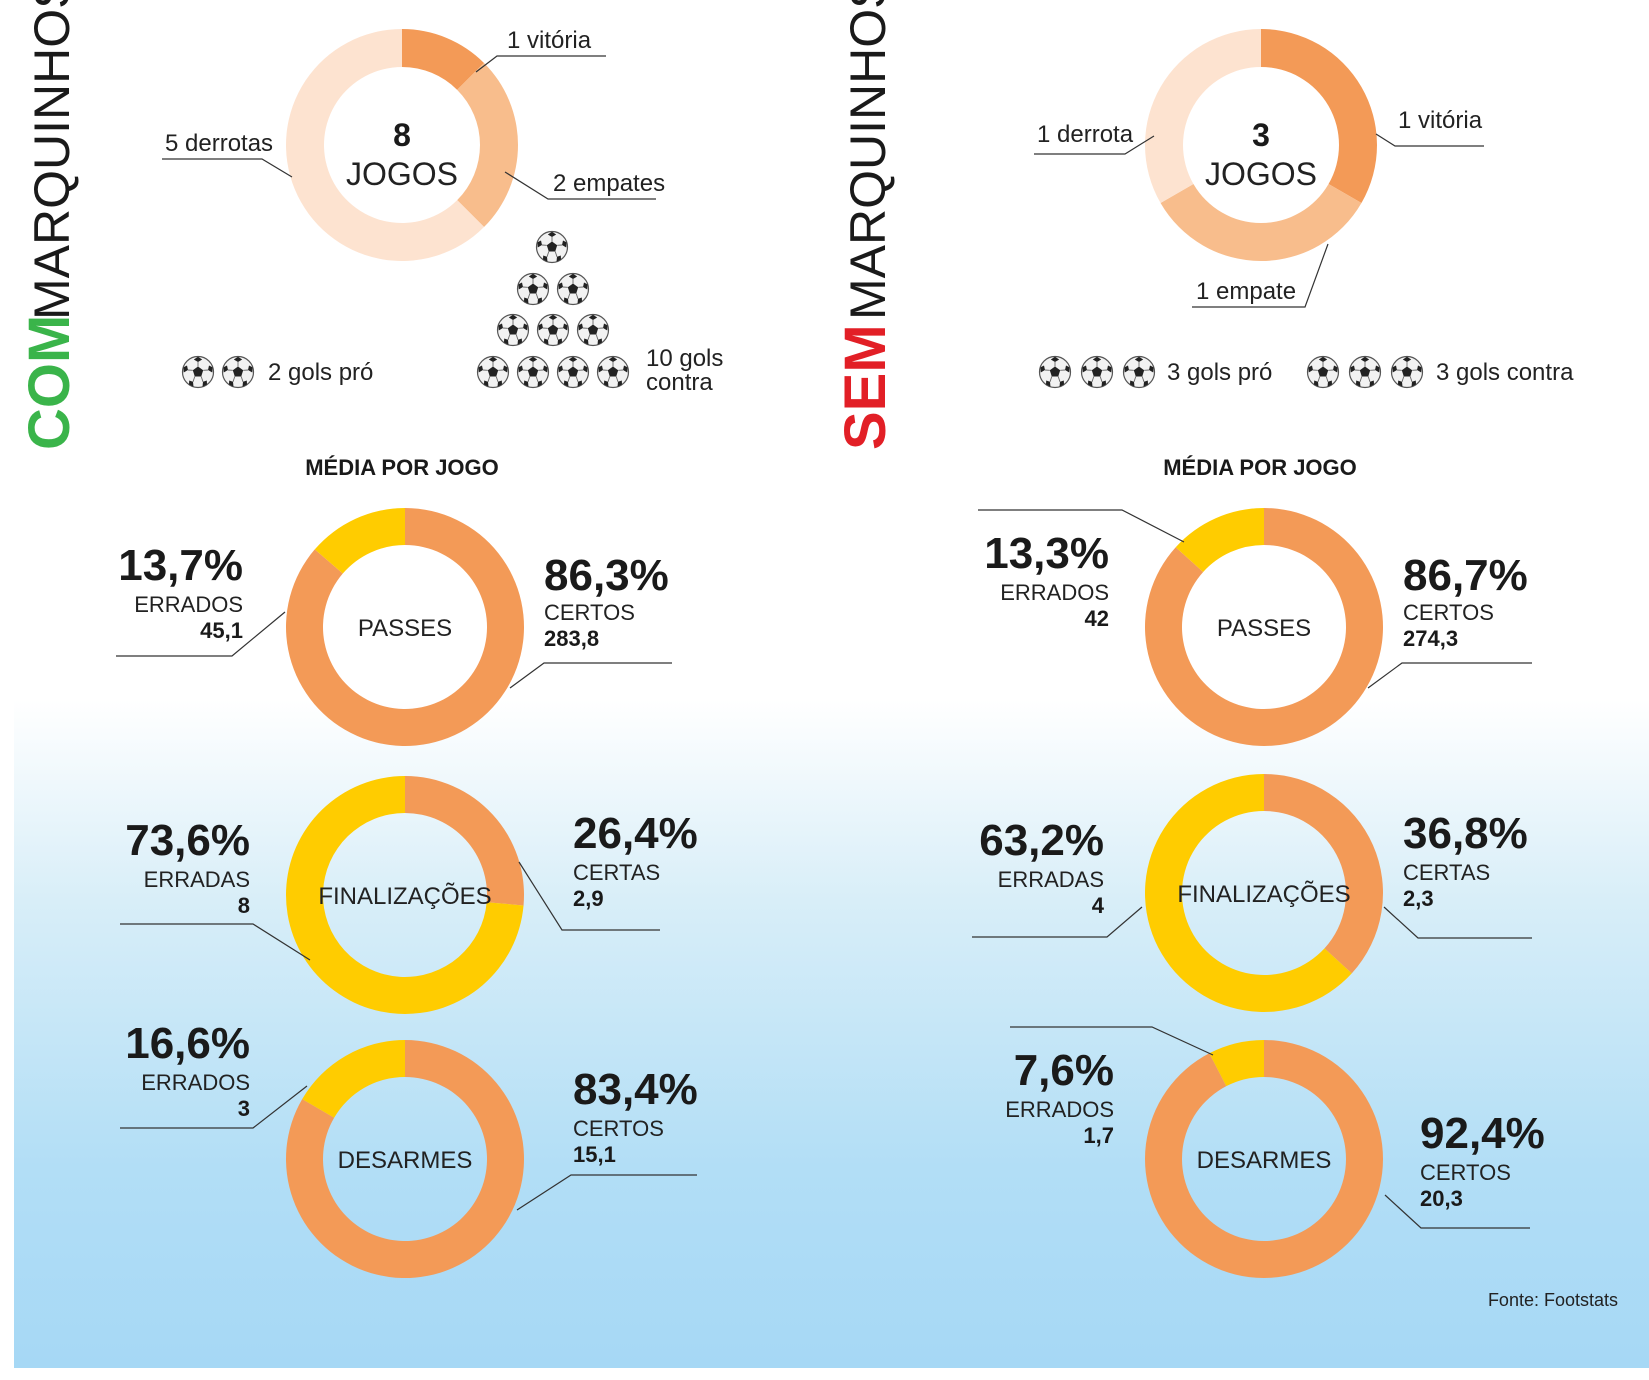 This screenshot has width=1649, height=1380. I want to click on sem-loss-leader, so click(1094, 145).